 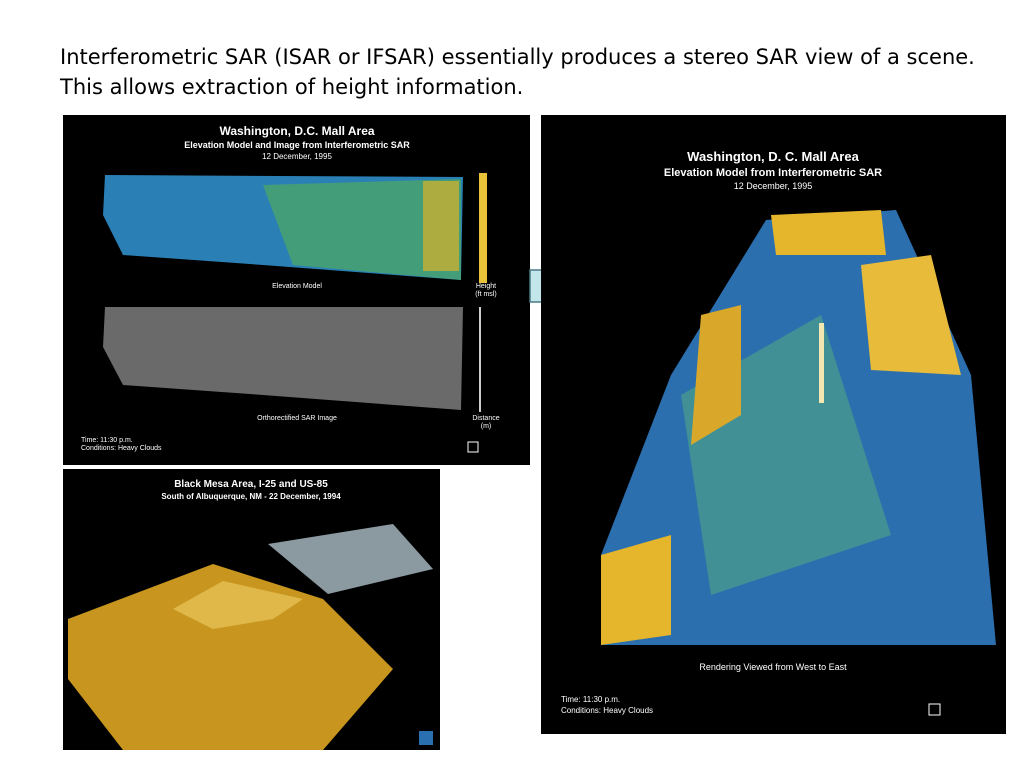 I want to click on distance-scale, so click(x=480, y=359).